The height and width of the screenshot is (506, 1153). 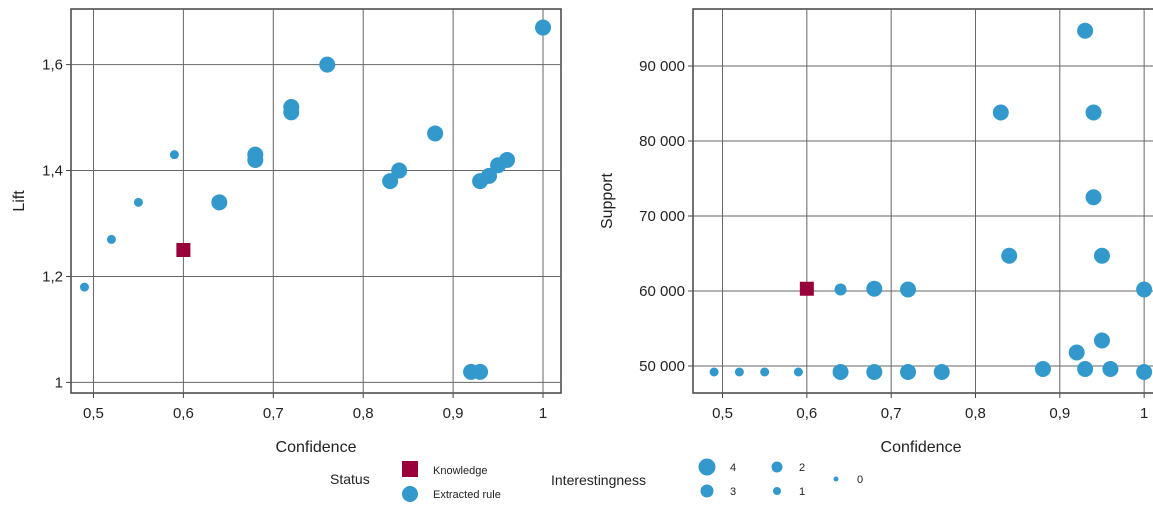 I want to click on legend-size-0-marker, so click(x=836, y=479).